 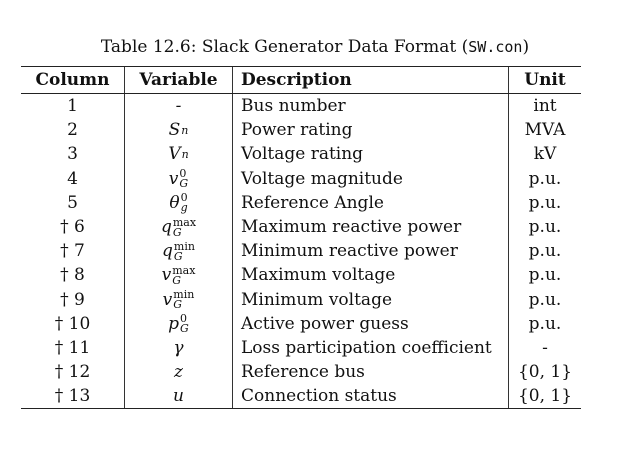 What do you see at coordinates (370, 202) in the screenshot?
I see `cell-description: Reference Angle` at bounding box center [370, 202].